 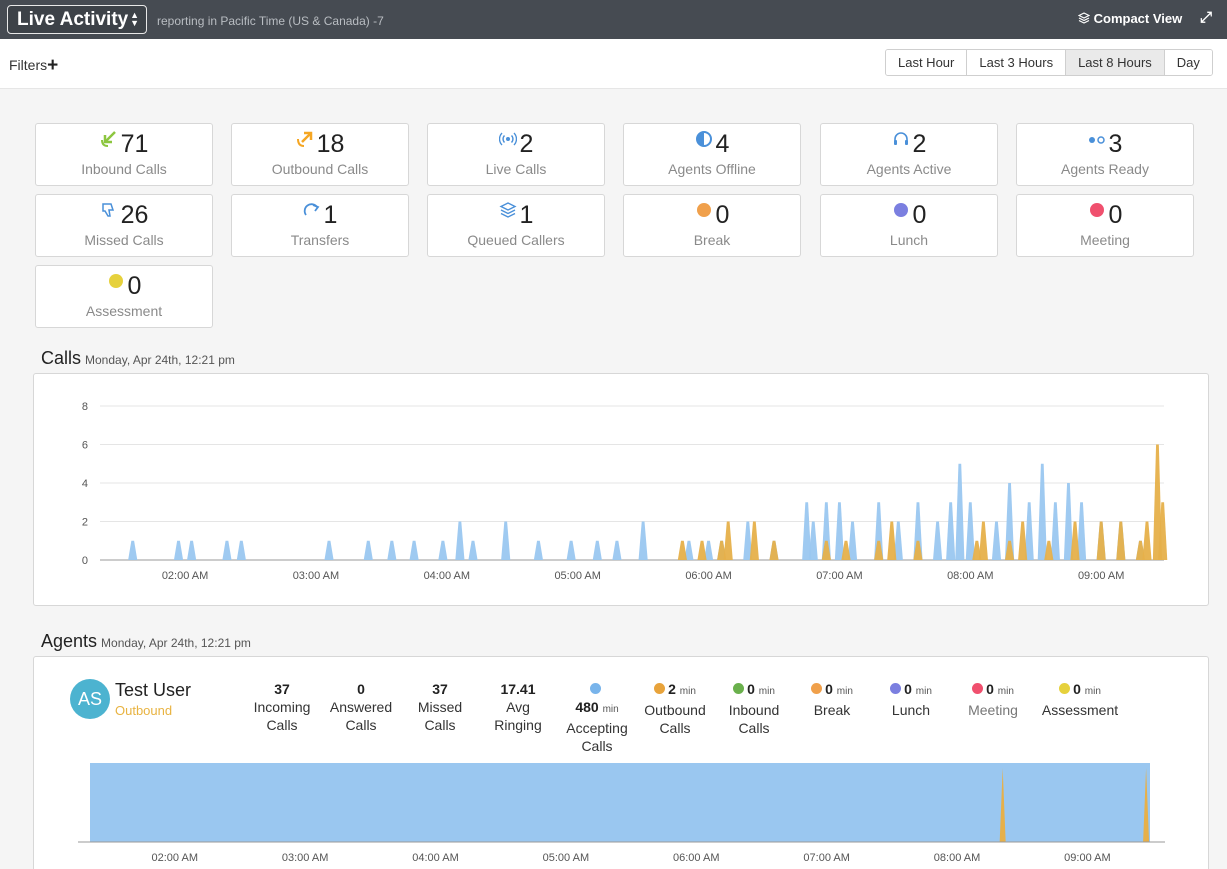 I want to click on stat-missed-calls: 26 Missed Calls, so click(x=124, y=225).